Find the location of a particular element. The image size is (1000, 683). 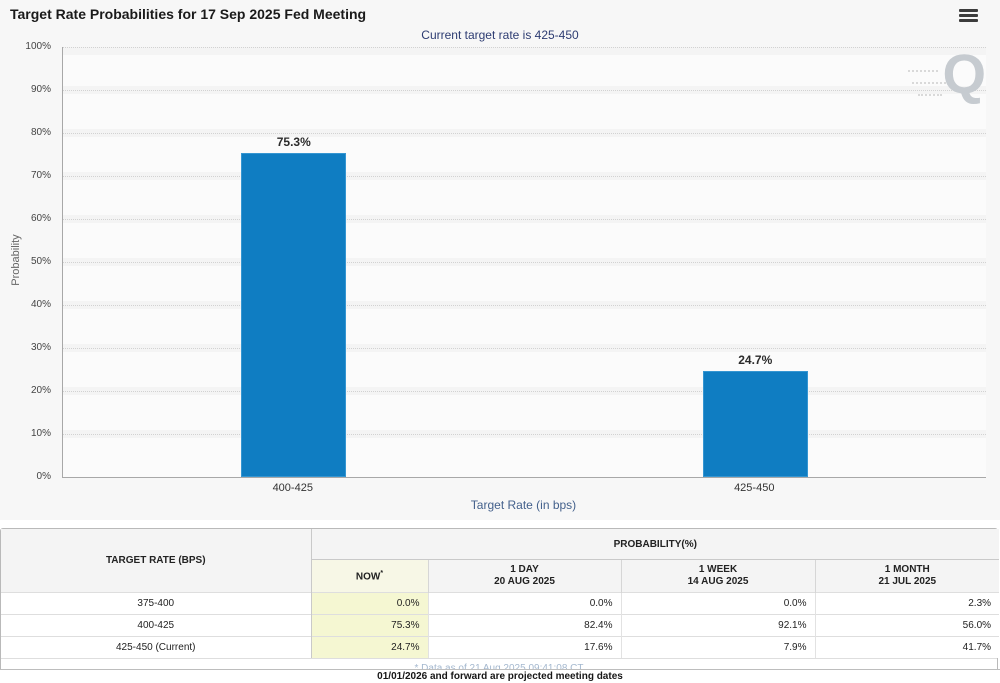

grid-band is located at coordinates (524, 51).